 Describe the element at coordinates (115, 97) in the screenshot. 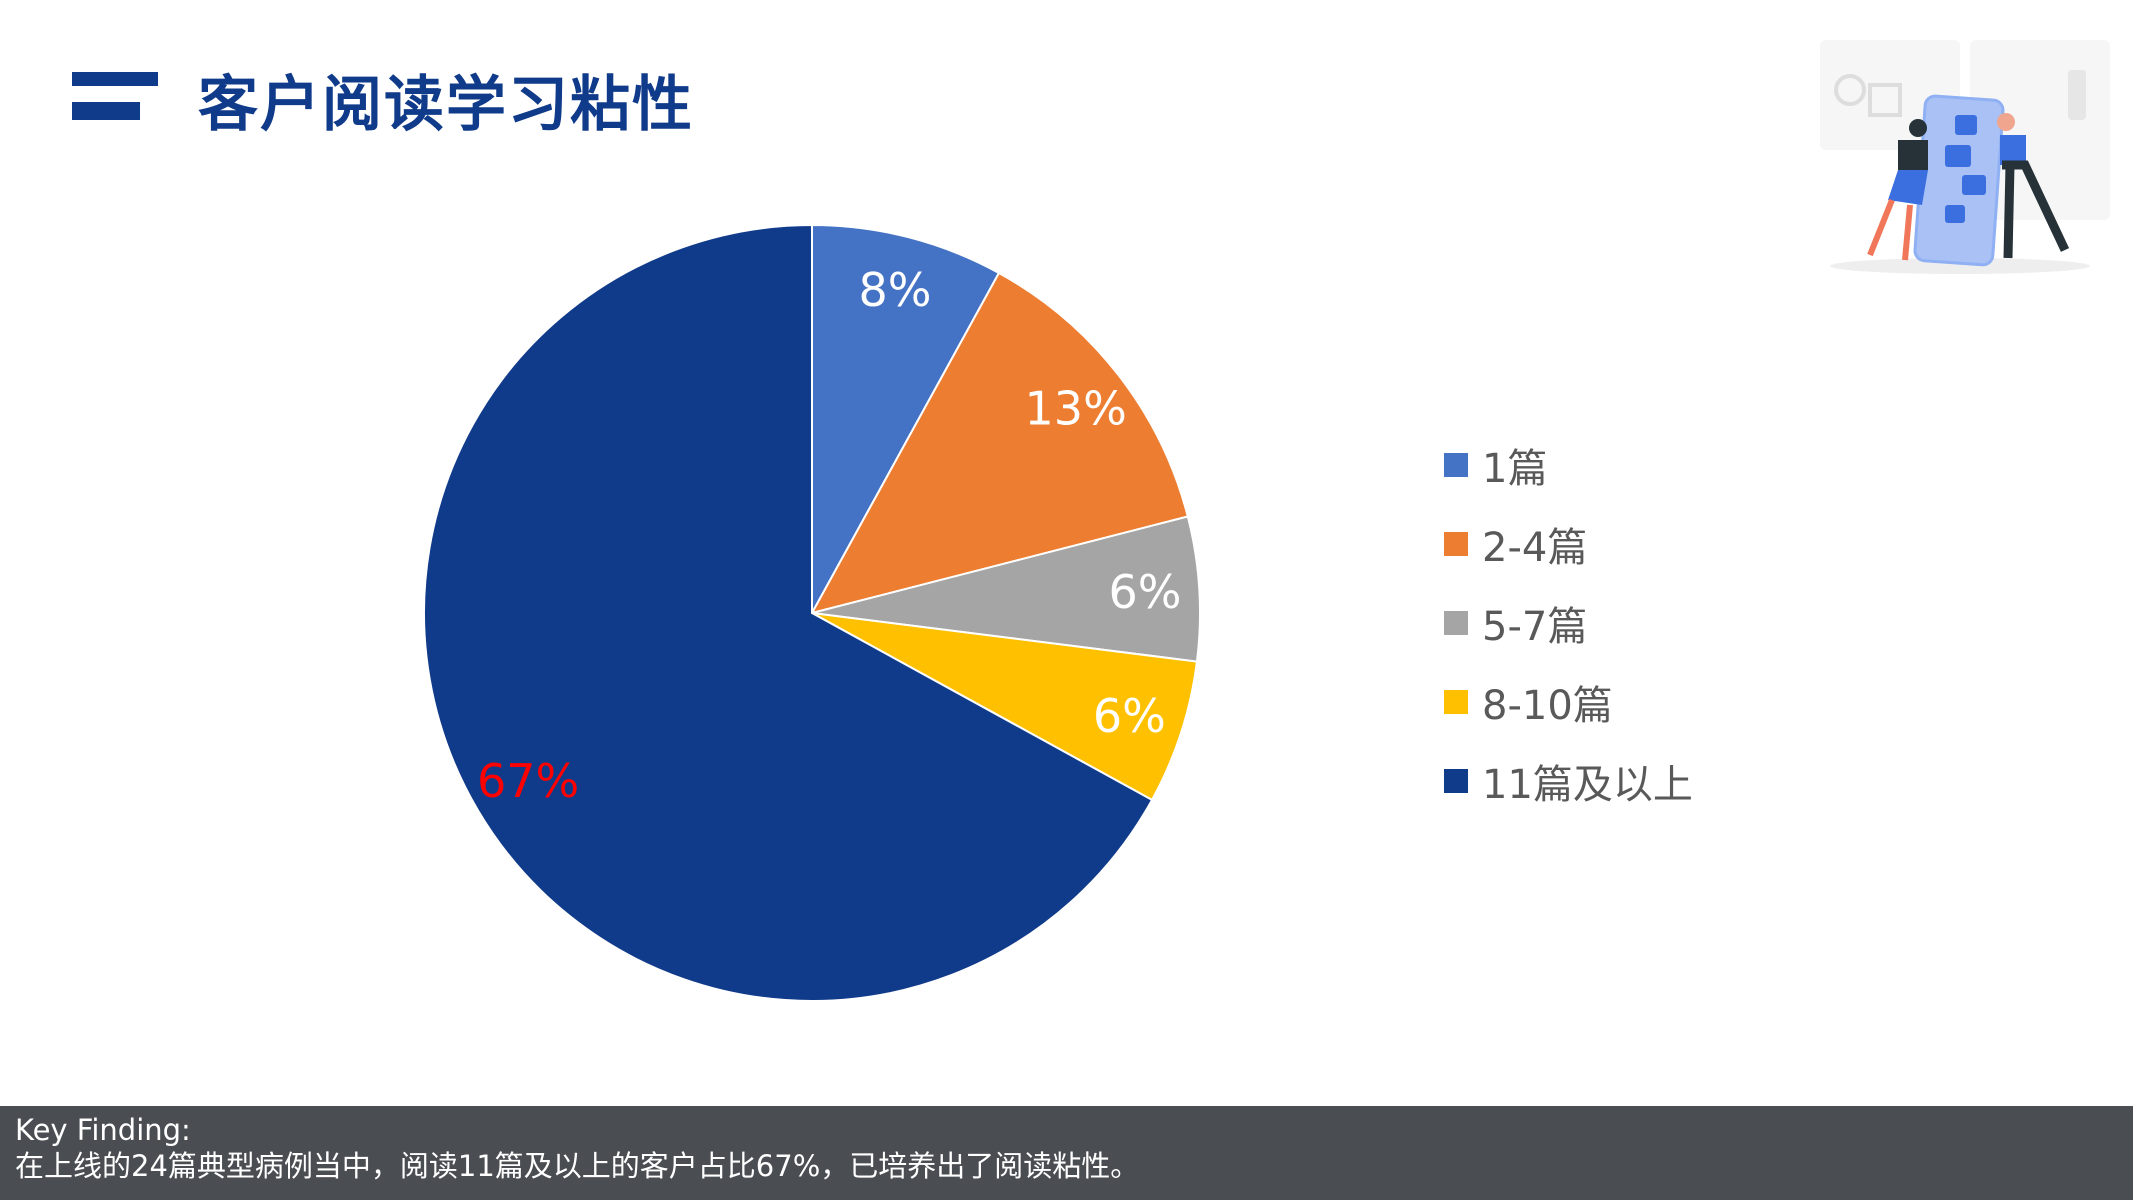

I see `title-bars-icon` at that location.